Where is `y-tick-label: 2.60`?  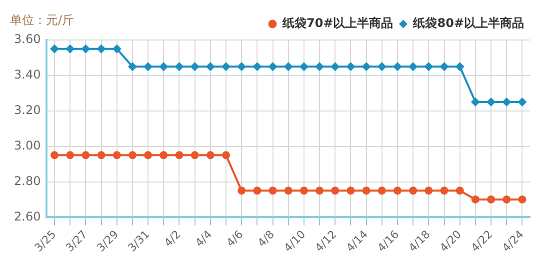
y-tick-label: 2.60 is located at coordinates (27, 216).